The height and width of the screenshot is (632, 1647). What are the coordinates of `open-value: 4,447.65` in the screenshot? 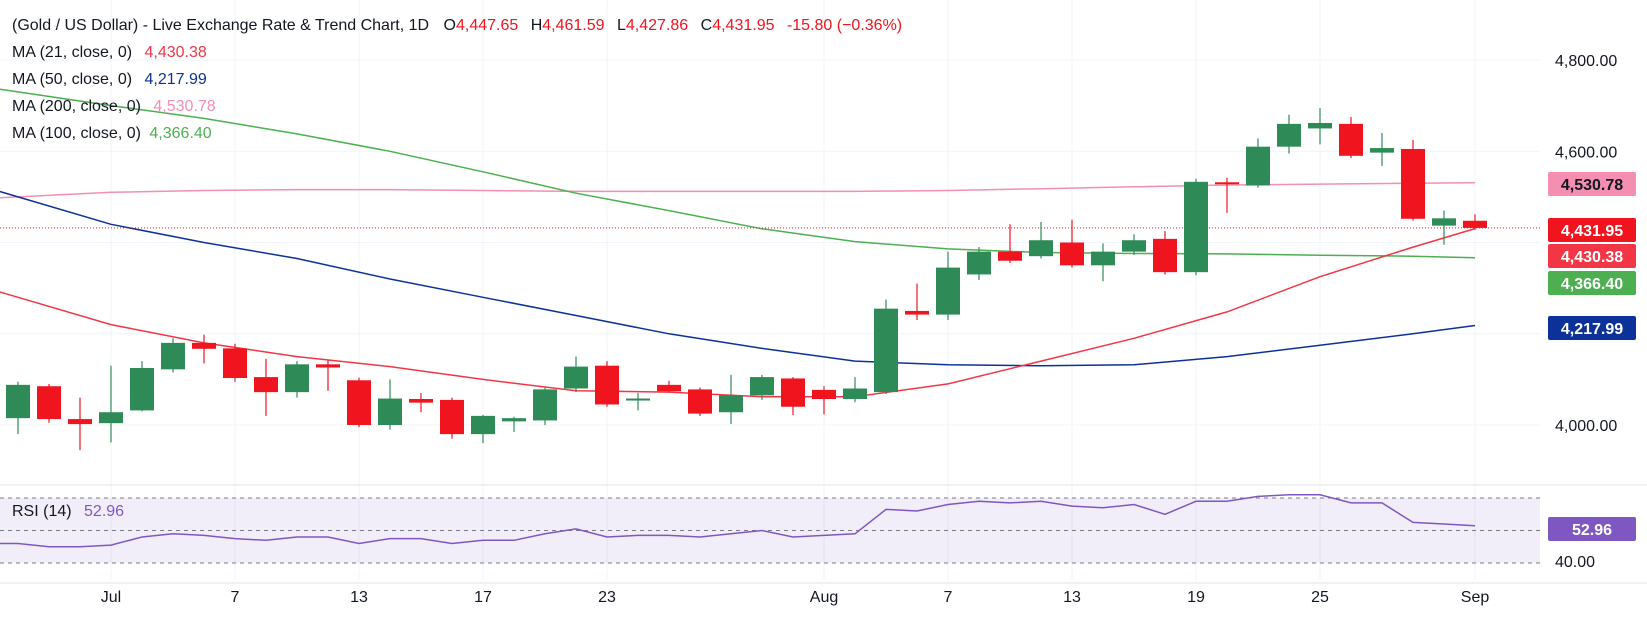 It's located at (487, 25).